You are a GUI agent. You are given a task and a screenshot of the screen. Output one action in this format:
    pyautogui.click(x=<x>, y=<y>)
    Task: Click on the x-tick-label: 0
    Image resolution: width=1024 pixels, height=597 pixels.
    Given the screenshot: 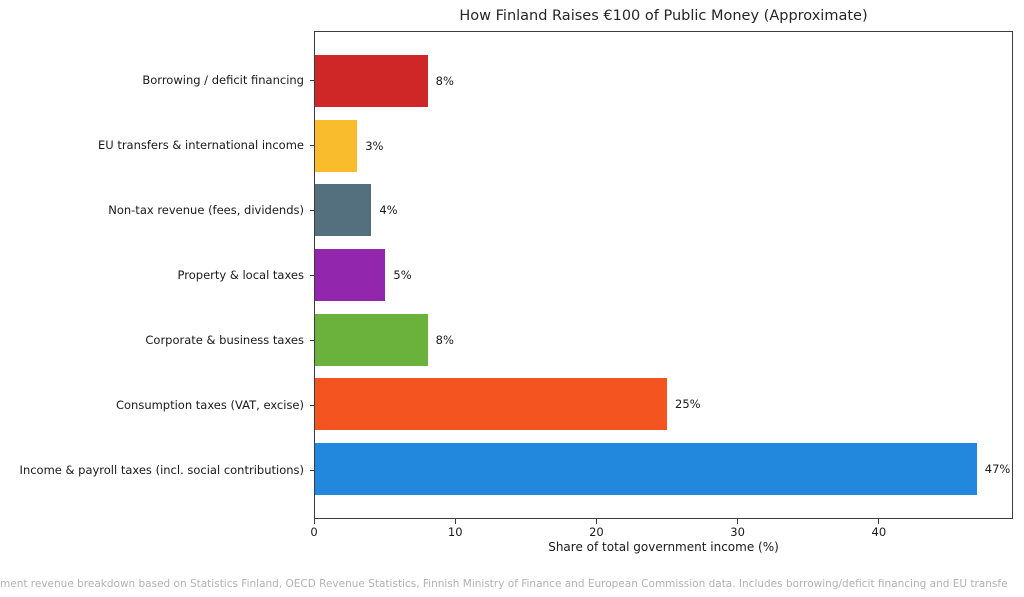 What is the action you would take?
    pyautogui.click(x=314, y=532)
    